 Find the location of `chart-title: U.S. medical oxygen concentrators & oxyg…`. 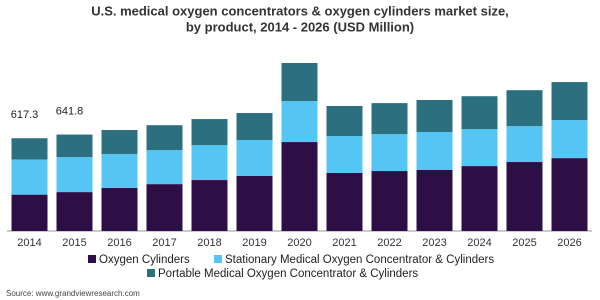

chart-title: U.S. medical oxygen concentrators & oxyg… is located at coordinates (300, 10).